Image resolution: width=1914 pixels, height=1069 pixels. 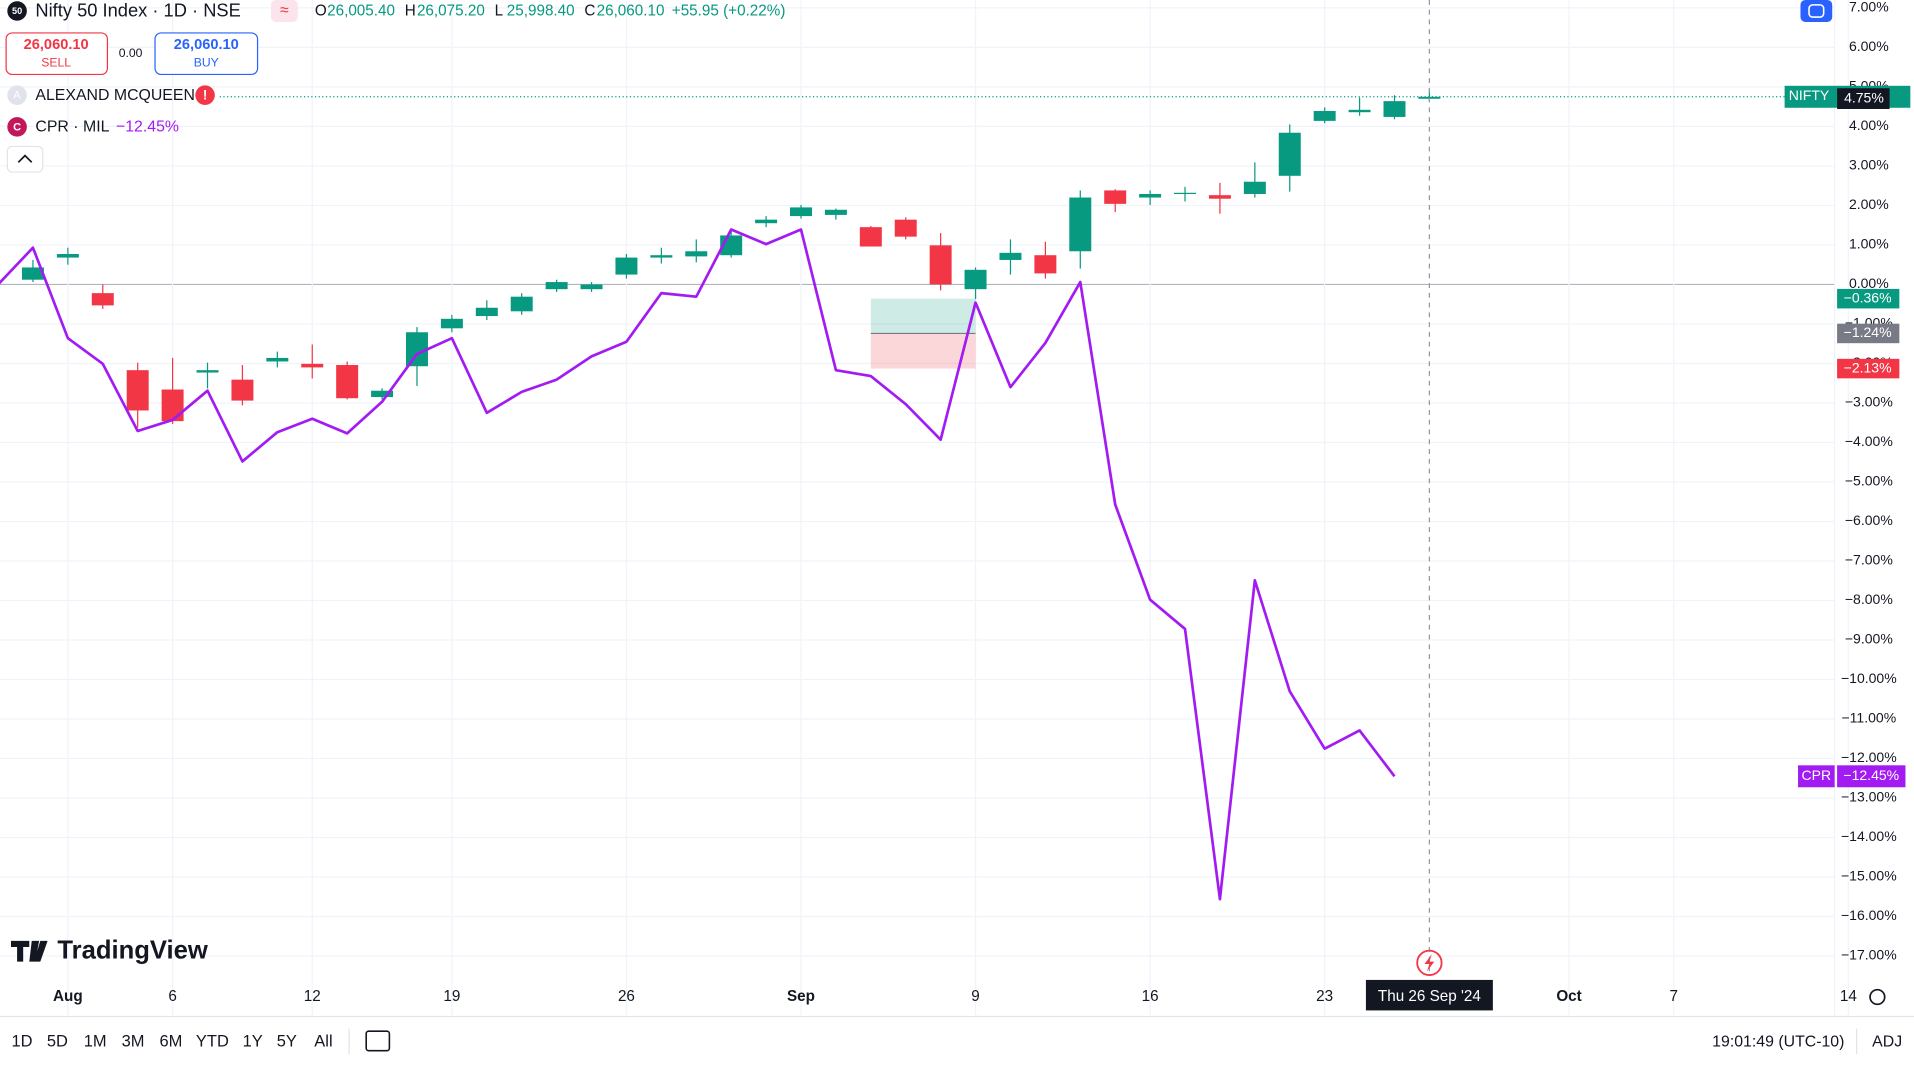 I want to click on toolbar: 1D 5D 1M 3M 6M YTD 1Y 5Y All, so click(x=171, y=1041).